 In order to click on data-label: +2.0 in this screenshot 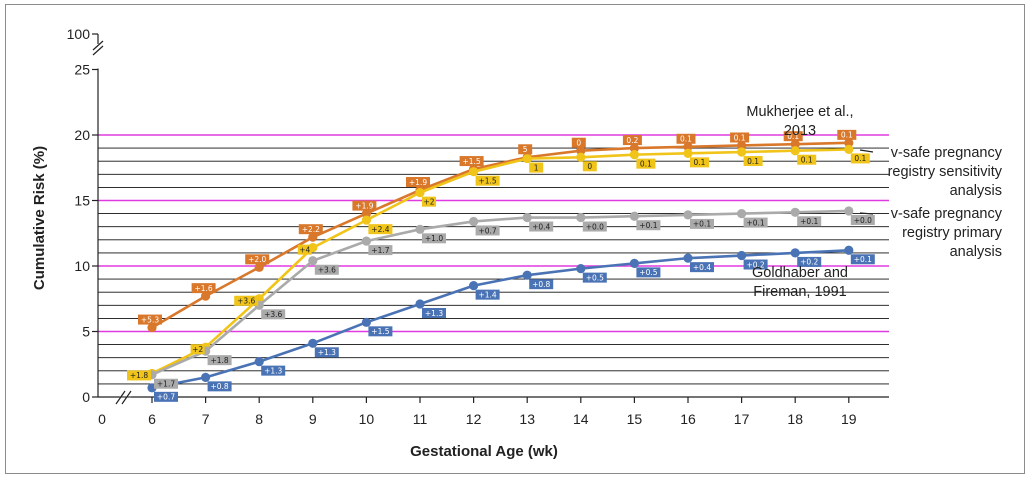, I will do `click(257, 259)`.